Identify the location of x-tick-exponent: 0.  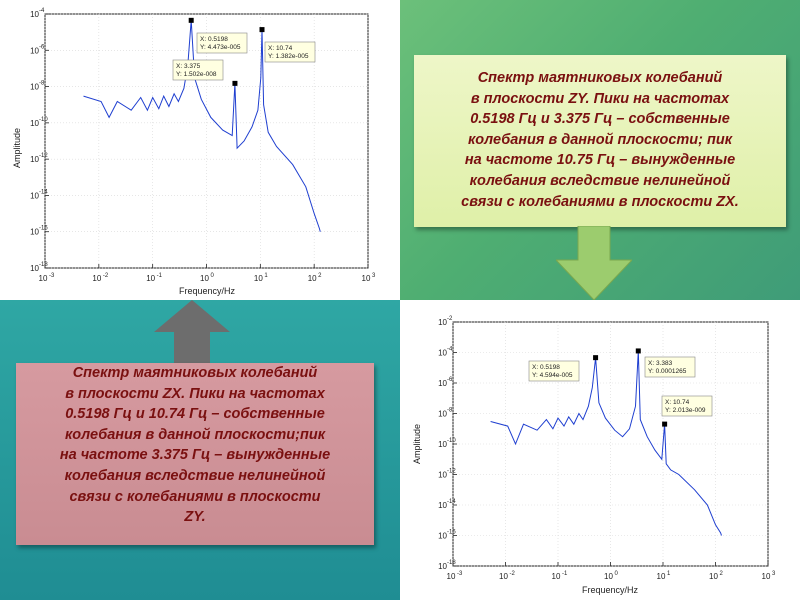
(617, 574).